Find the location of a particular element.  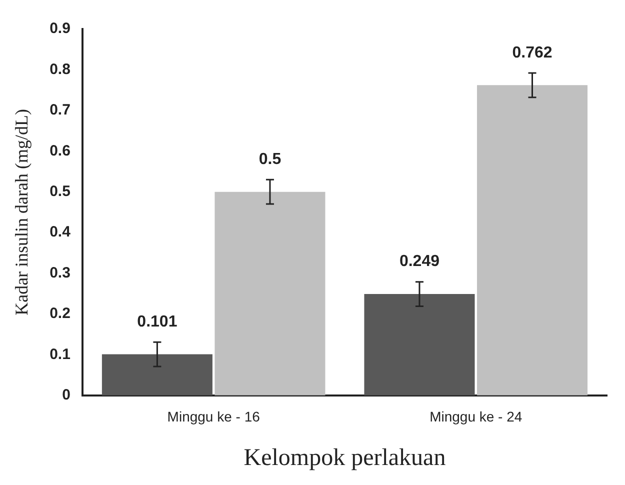

y-tick-label: 0 is located at coordinates (66, 395).